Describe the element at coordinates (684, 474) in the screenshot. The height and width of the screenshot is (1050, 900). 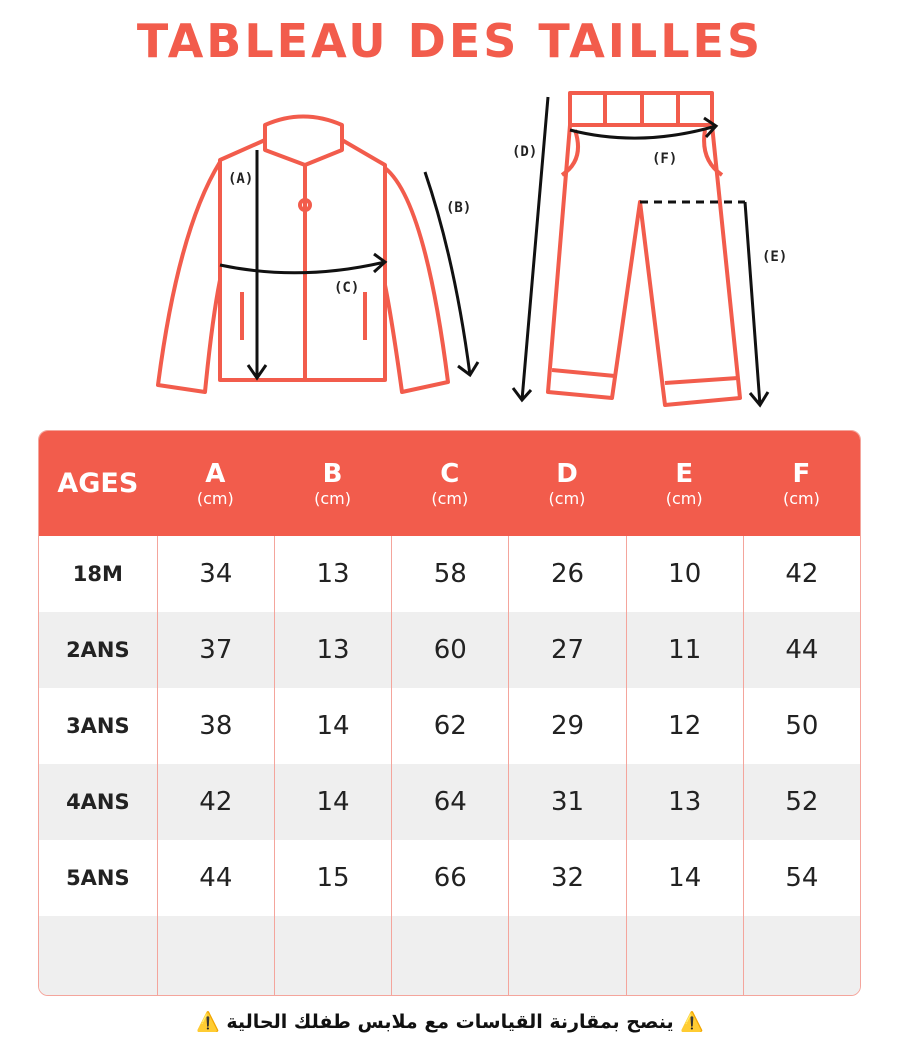
I see `column-letter: E` at that location.